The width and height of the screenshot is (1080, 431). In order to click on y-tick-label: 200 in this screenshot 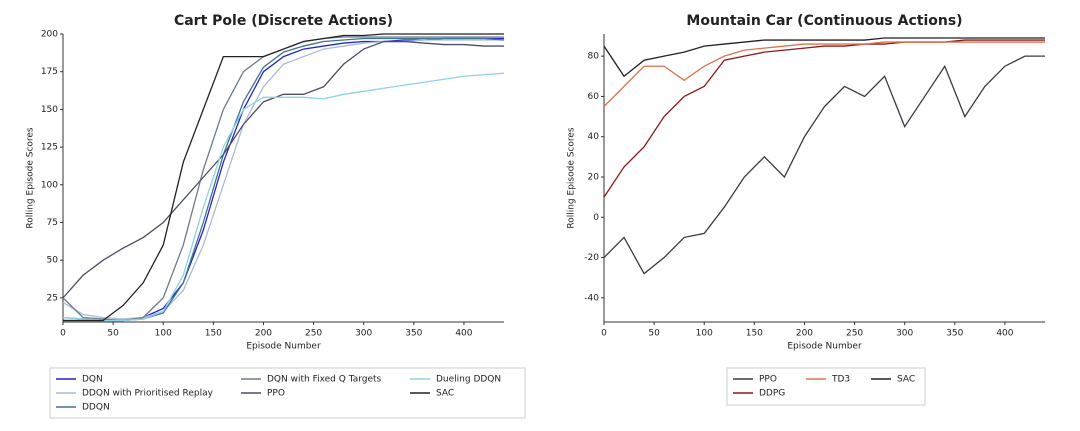, I will do `click(49, 35)`.